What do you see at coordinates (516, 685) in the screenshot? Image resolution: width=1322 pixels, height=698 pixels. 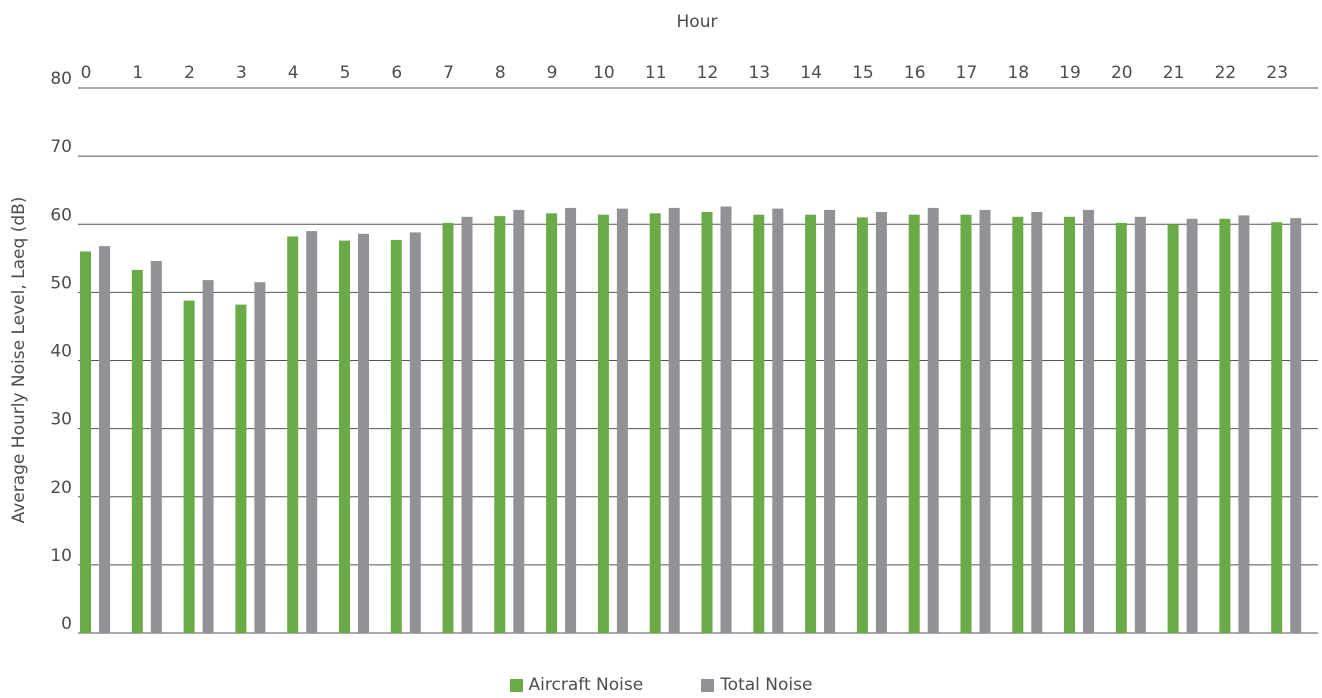 I see `legend-swatch-aircraft` at bounding box center [516, 685].